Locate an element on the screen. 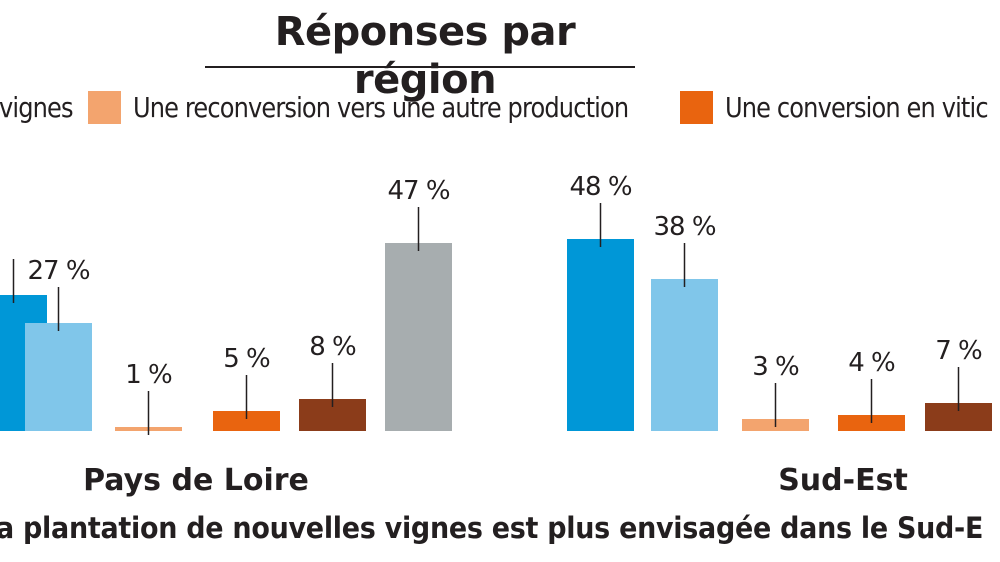 This screenshot has width=1000, height=562. group-label-sud-est: Sud-Est is located at coordinates (843, 480).